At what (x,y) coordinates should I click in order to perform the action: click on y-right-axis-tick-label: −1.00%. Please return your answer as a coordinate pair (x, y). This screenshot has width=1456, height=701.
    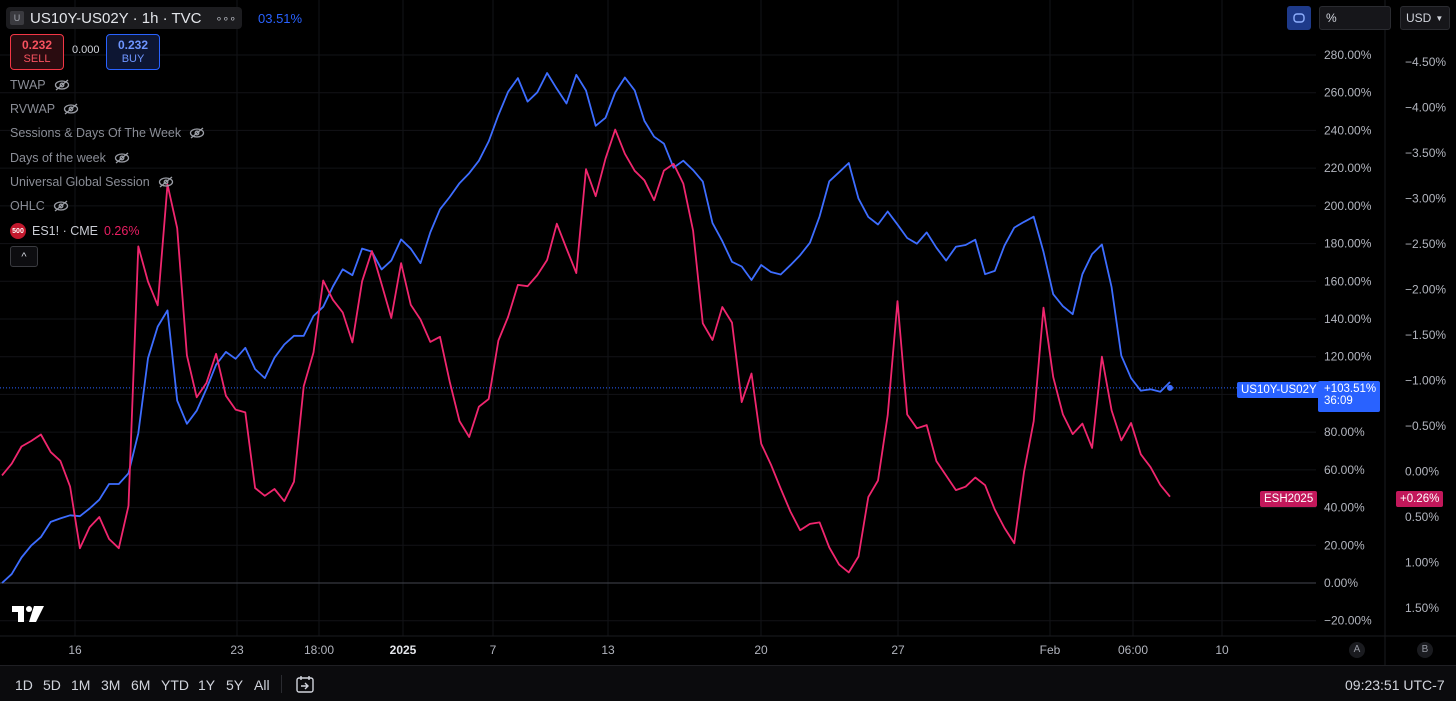
    Looking at the image, I should click on (1425, 381).